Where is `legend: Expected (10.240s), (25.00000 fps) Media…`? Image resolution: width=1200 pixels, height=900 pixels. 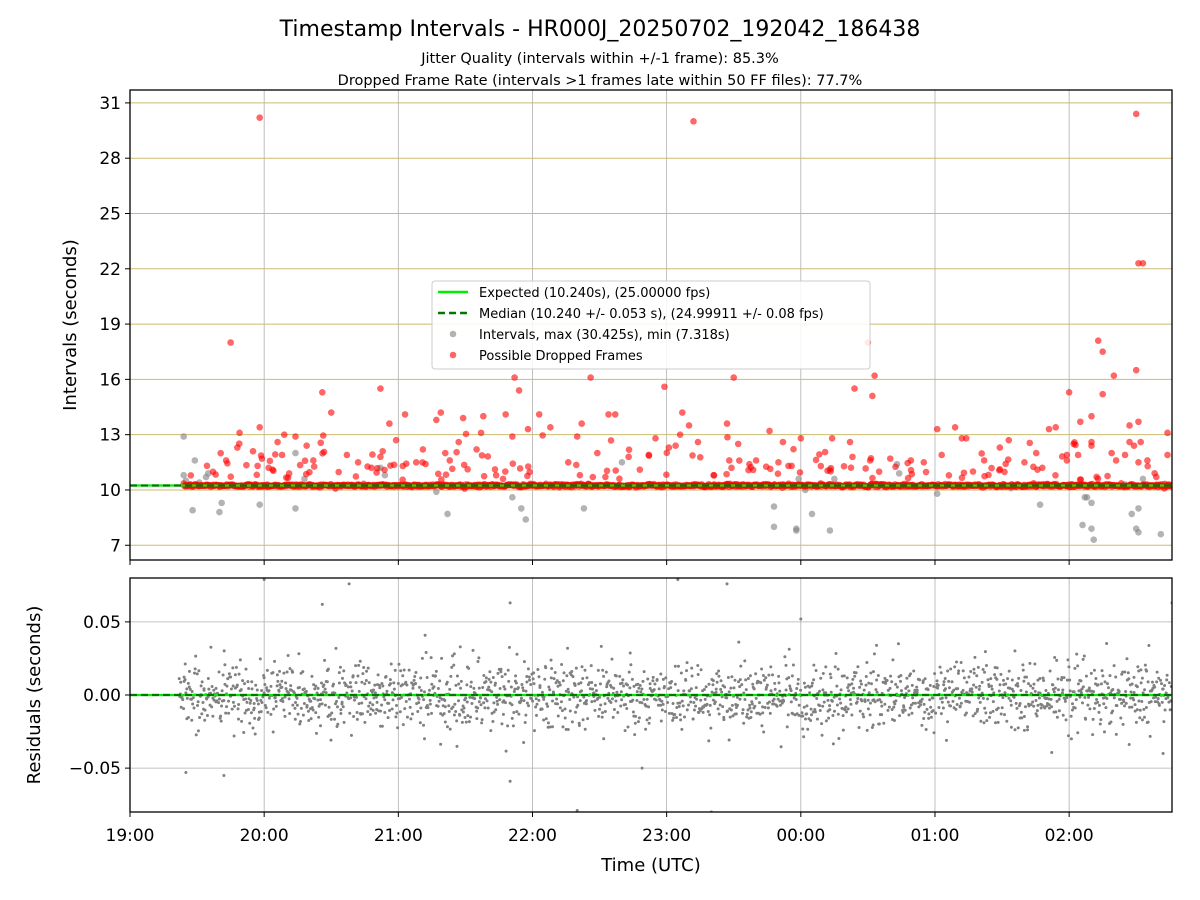
legend: Expected (10.240s), (25.00000 fps) Media… is located at coordinates (651, 325).